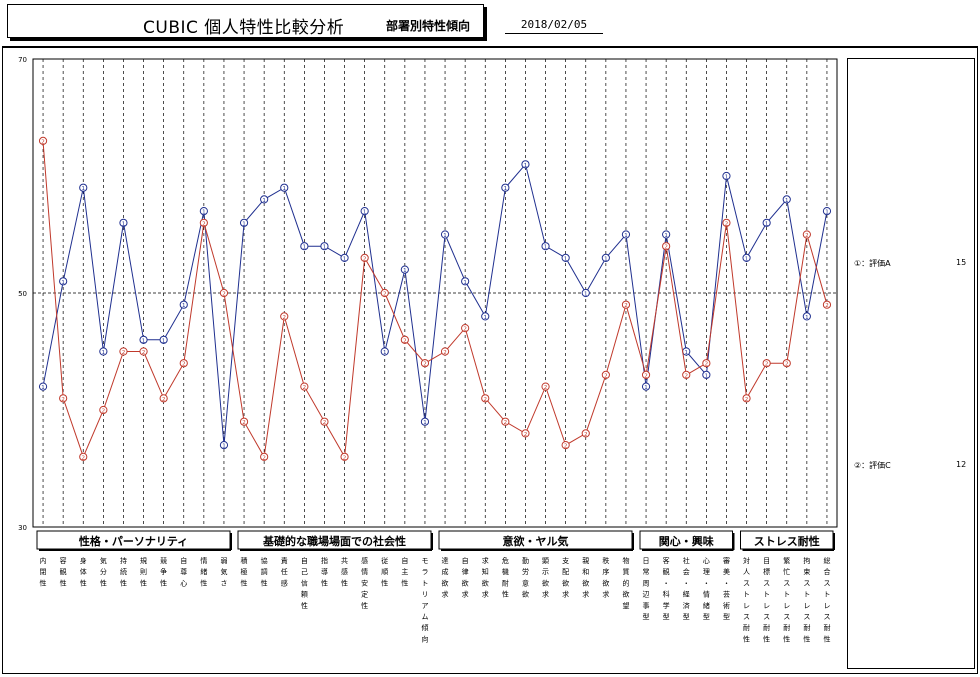 This screenshot has height=677, width=980. Describe the element at coordinates (525, 571) in the screenshot. I see `x-tick-label: 労` at that location.